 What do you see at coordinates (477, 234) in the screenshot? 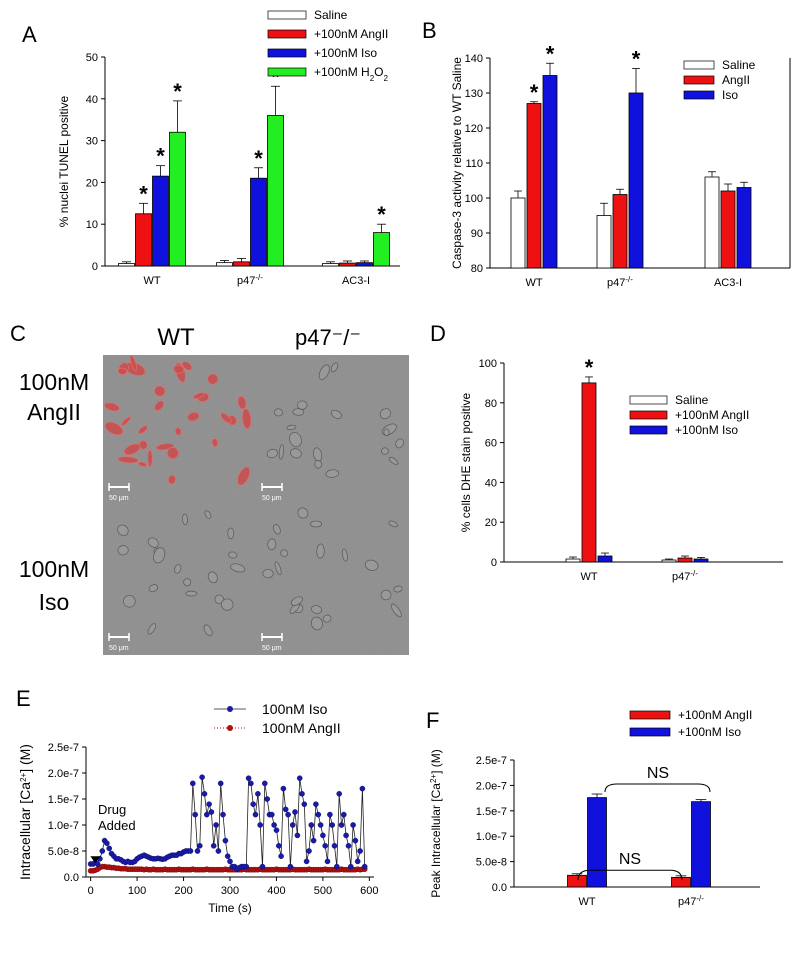
I see `y-tick-label: 90` at bounding box center [477, 234].